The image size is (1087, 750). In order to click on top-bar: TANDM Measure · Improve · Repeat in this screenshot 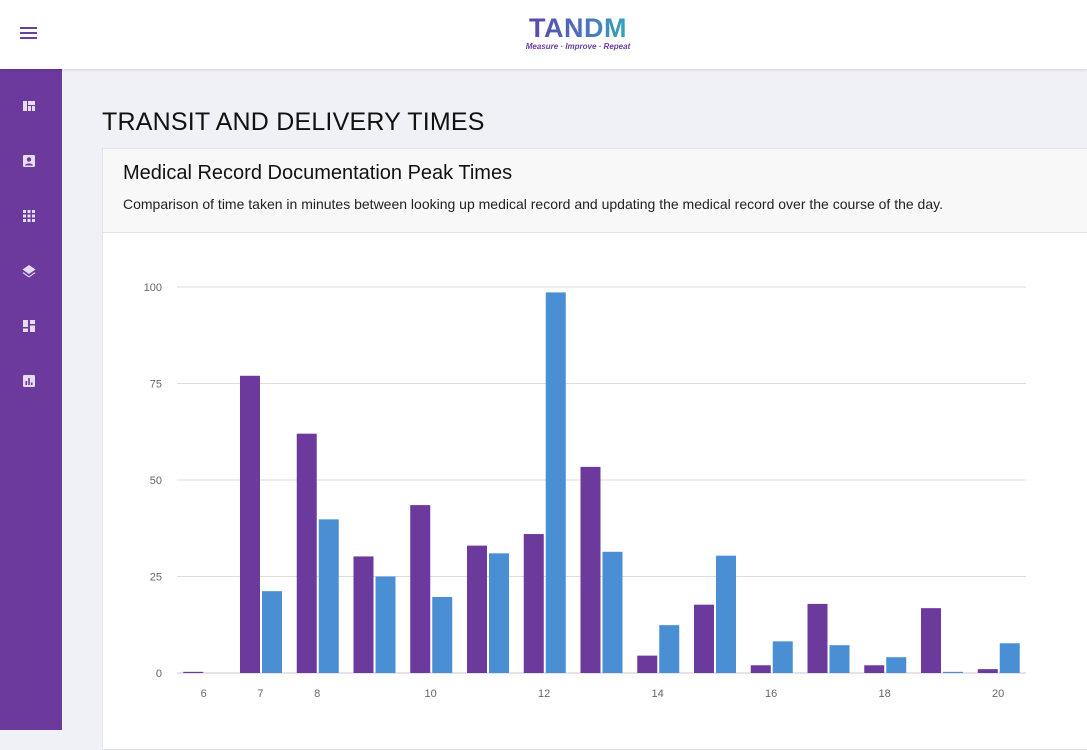, I will do `click(543, 34)`.